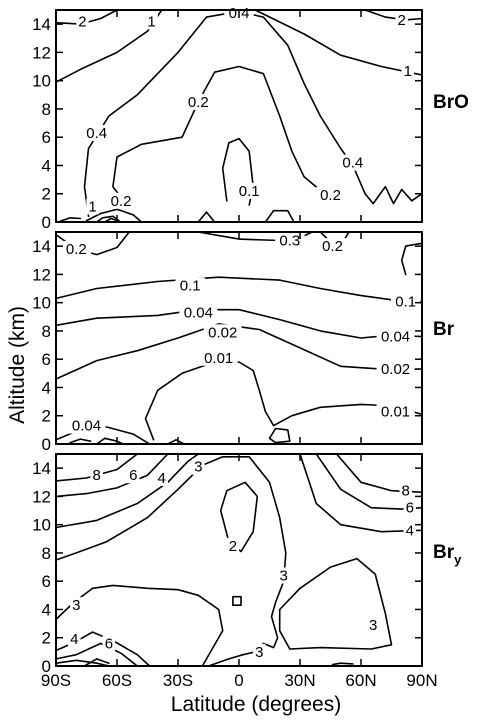 The height and width of the screenshot is (724, 500). What do you see at coordinates (238, 680) in the screenshot?
I see `x-tick-label: 0` at bounding box center [238, 680].